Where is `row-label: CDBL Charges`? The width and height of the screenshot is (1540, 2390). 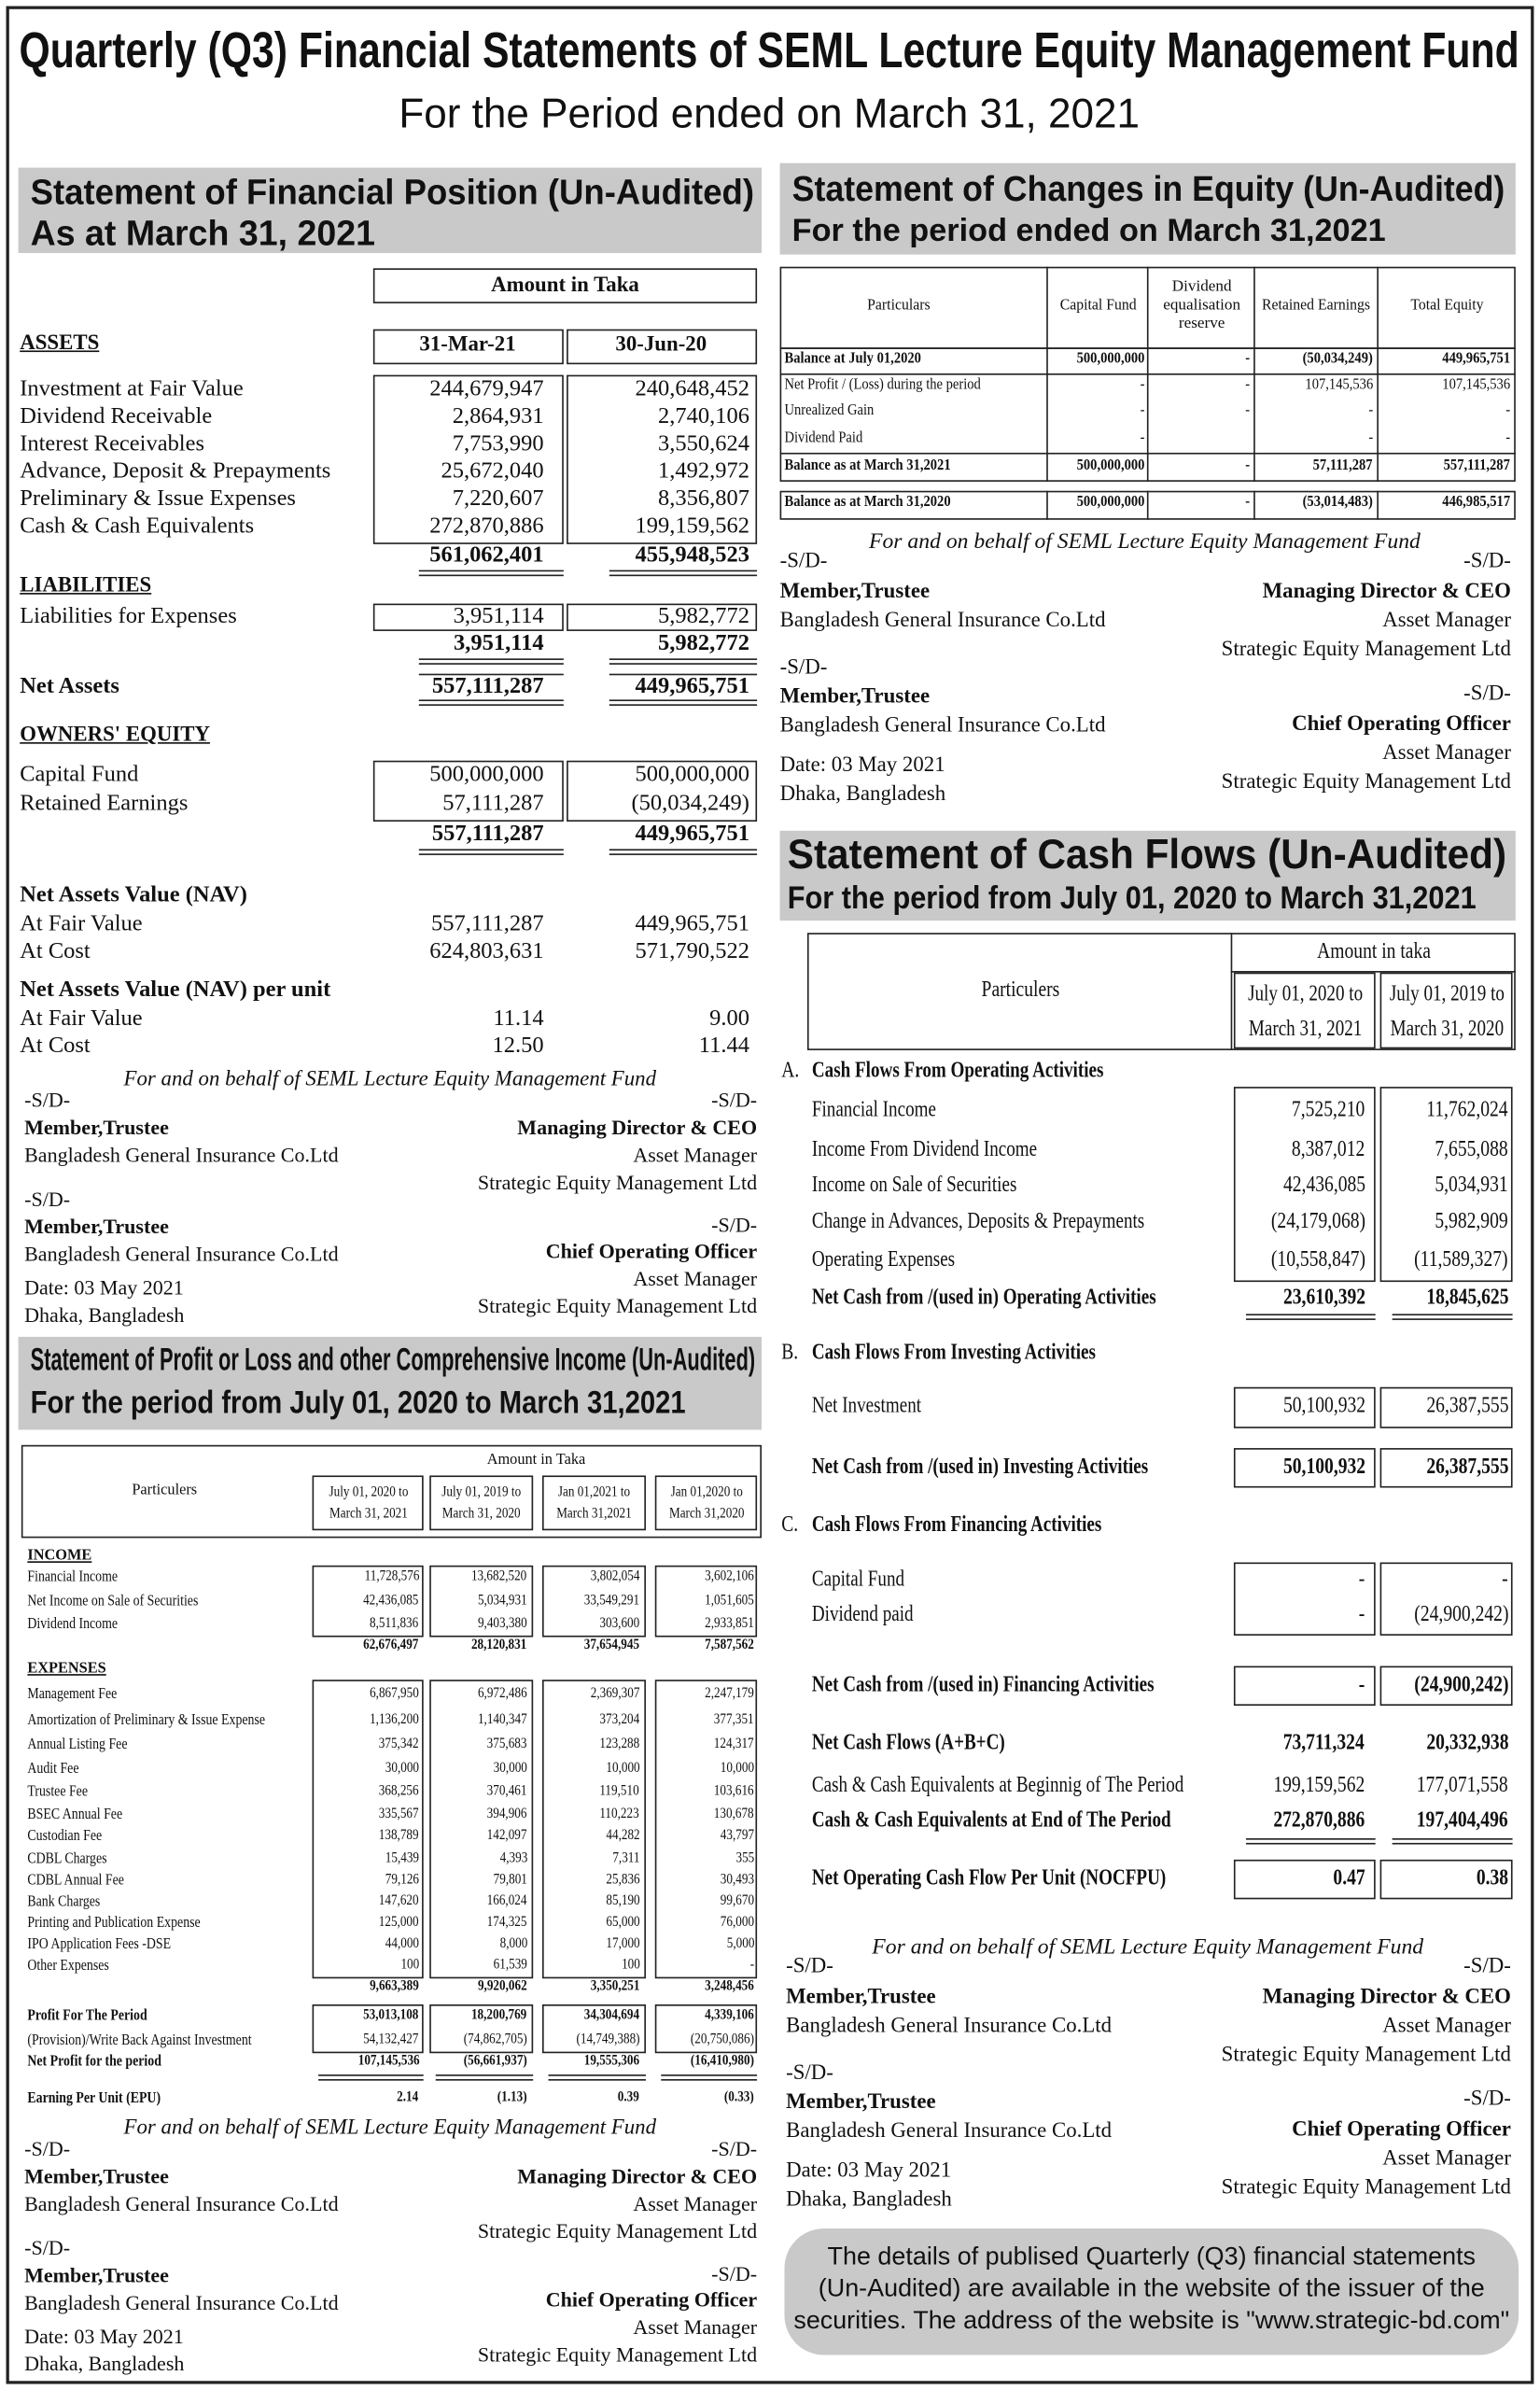
row-label: CDBL Charges is located at coordinates (67, 1859).